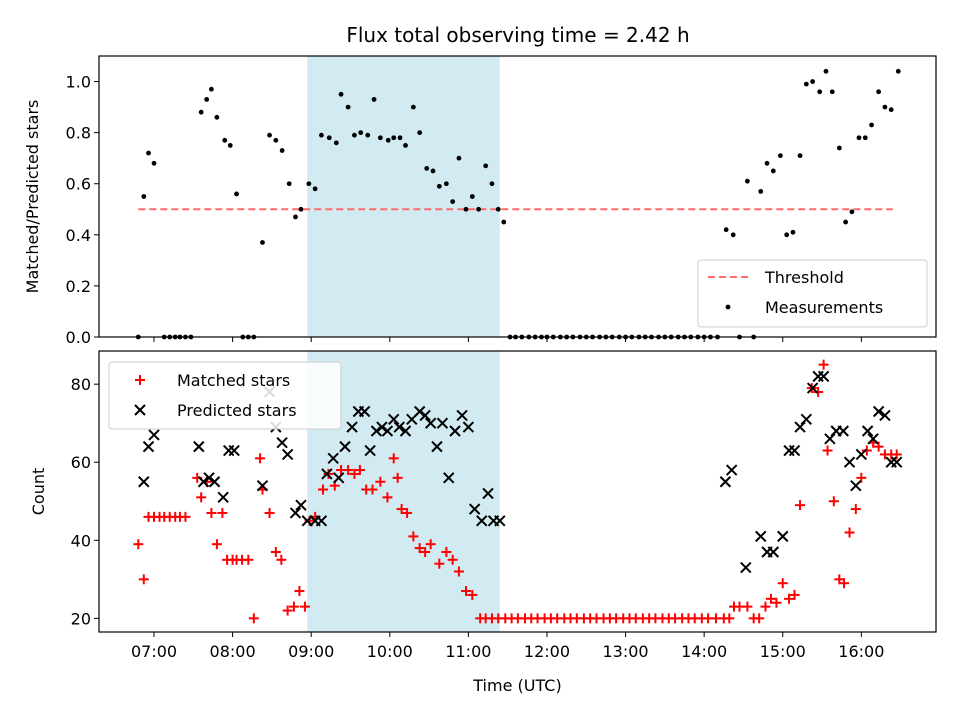 This screenshot has width=960, height=720. I want to click on x-tick-label: 13:00, so click(626, 651).